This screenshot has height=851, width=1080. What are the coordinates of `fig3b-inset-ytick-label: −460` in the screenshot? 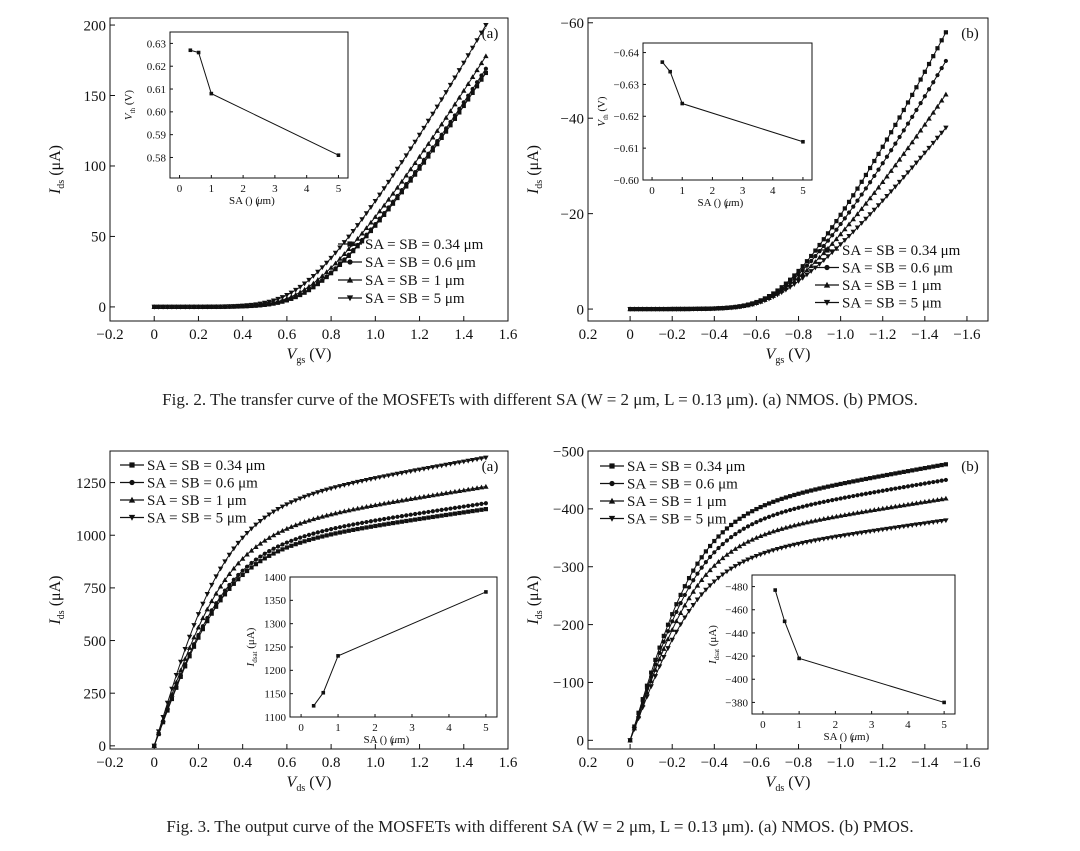 It's located at (736, 611).